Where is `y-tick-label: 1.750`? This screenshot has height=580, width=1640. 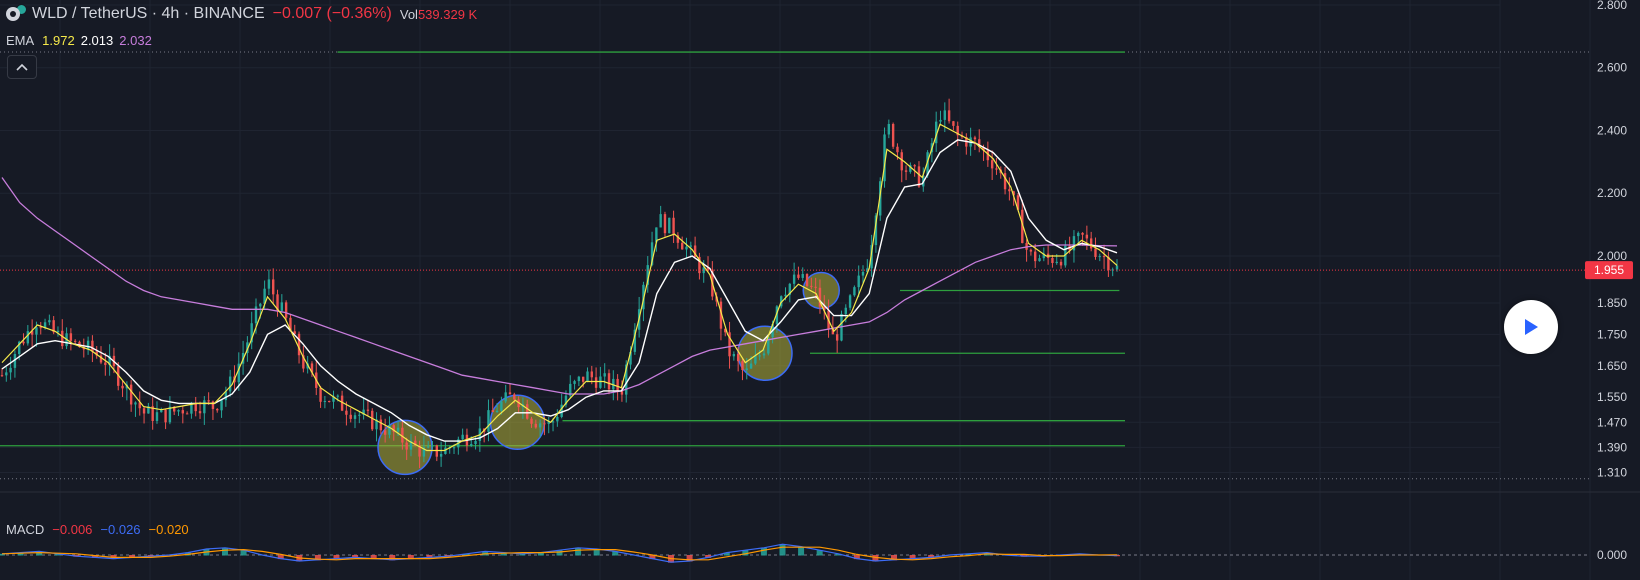 y-tick-label: 1.750 is located at coordinates (1612, 334).